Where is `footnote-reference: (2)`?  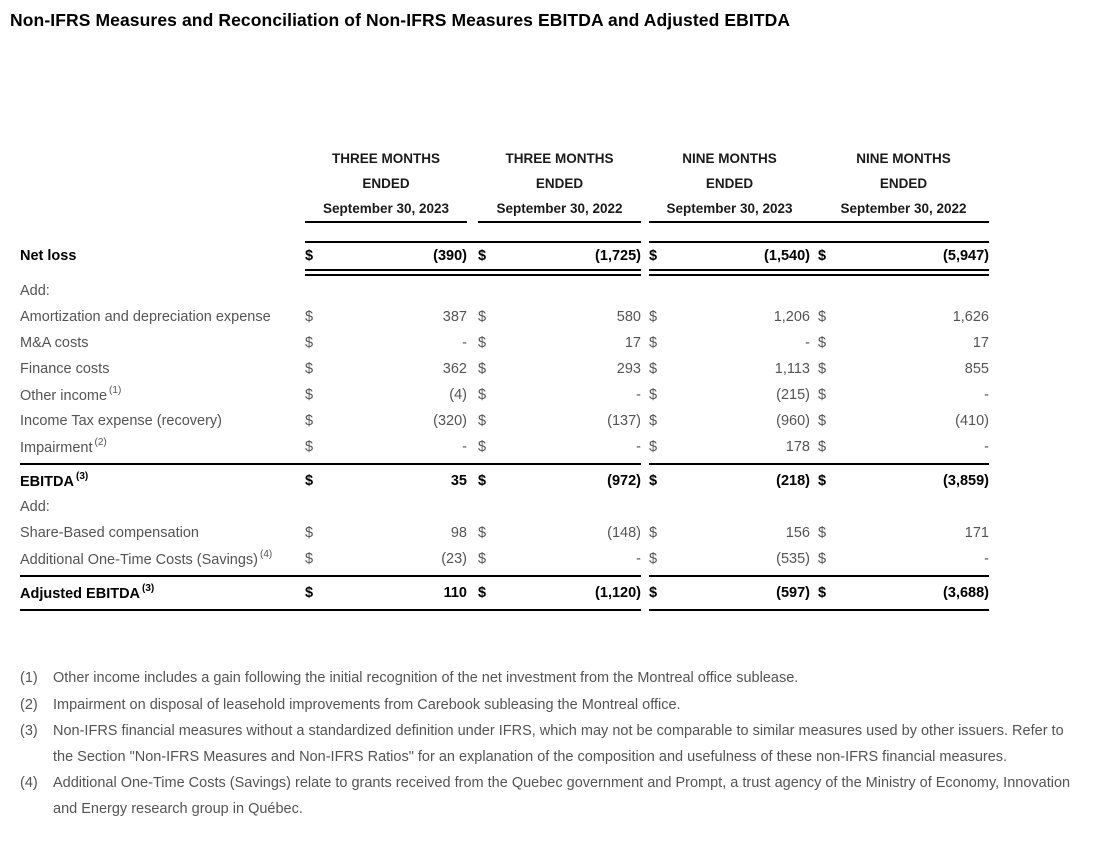 footnote-reference: (2) is located at coordinates (100, 443).